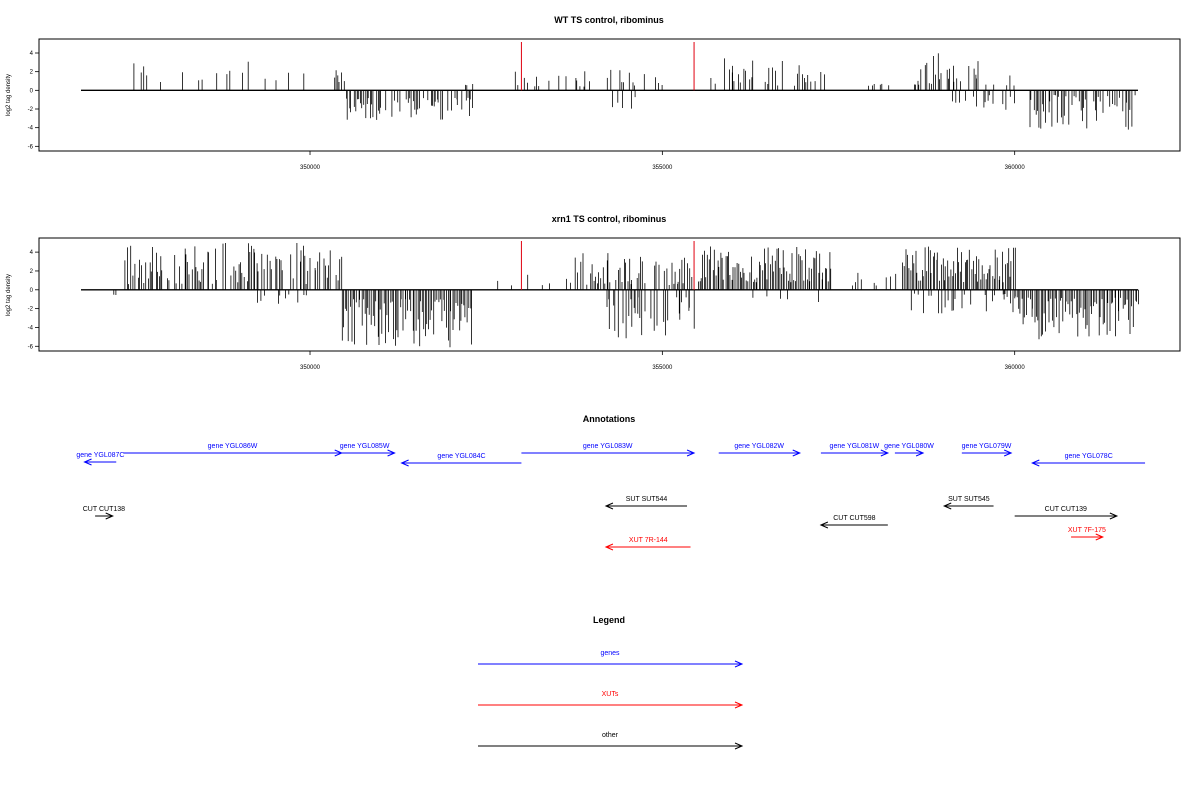 Image resolution: width=1200 pixels, height=800 pixels. I want to click on wt-x-axis: 350000 355000 360000, so click(662, 161).